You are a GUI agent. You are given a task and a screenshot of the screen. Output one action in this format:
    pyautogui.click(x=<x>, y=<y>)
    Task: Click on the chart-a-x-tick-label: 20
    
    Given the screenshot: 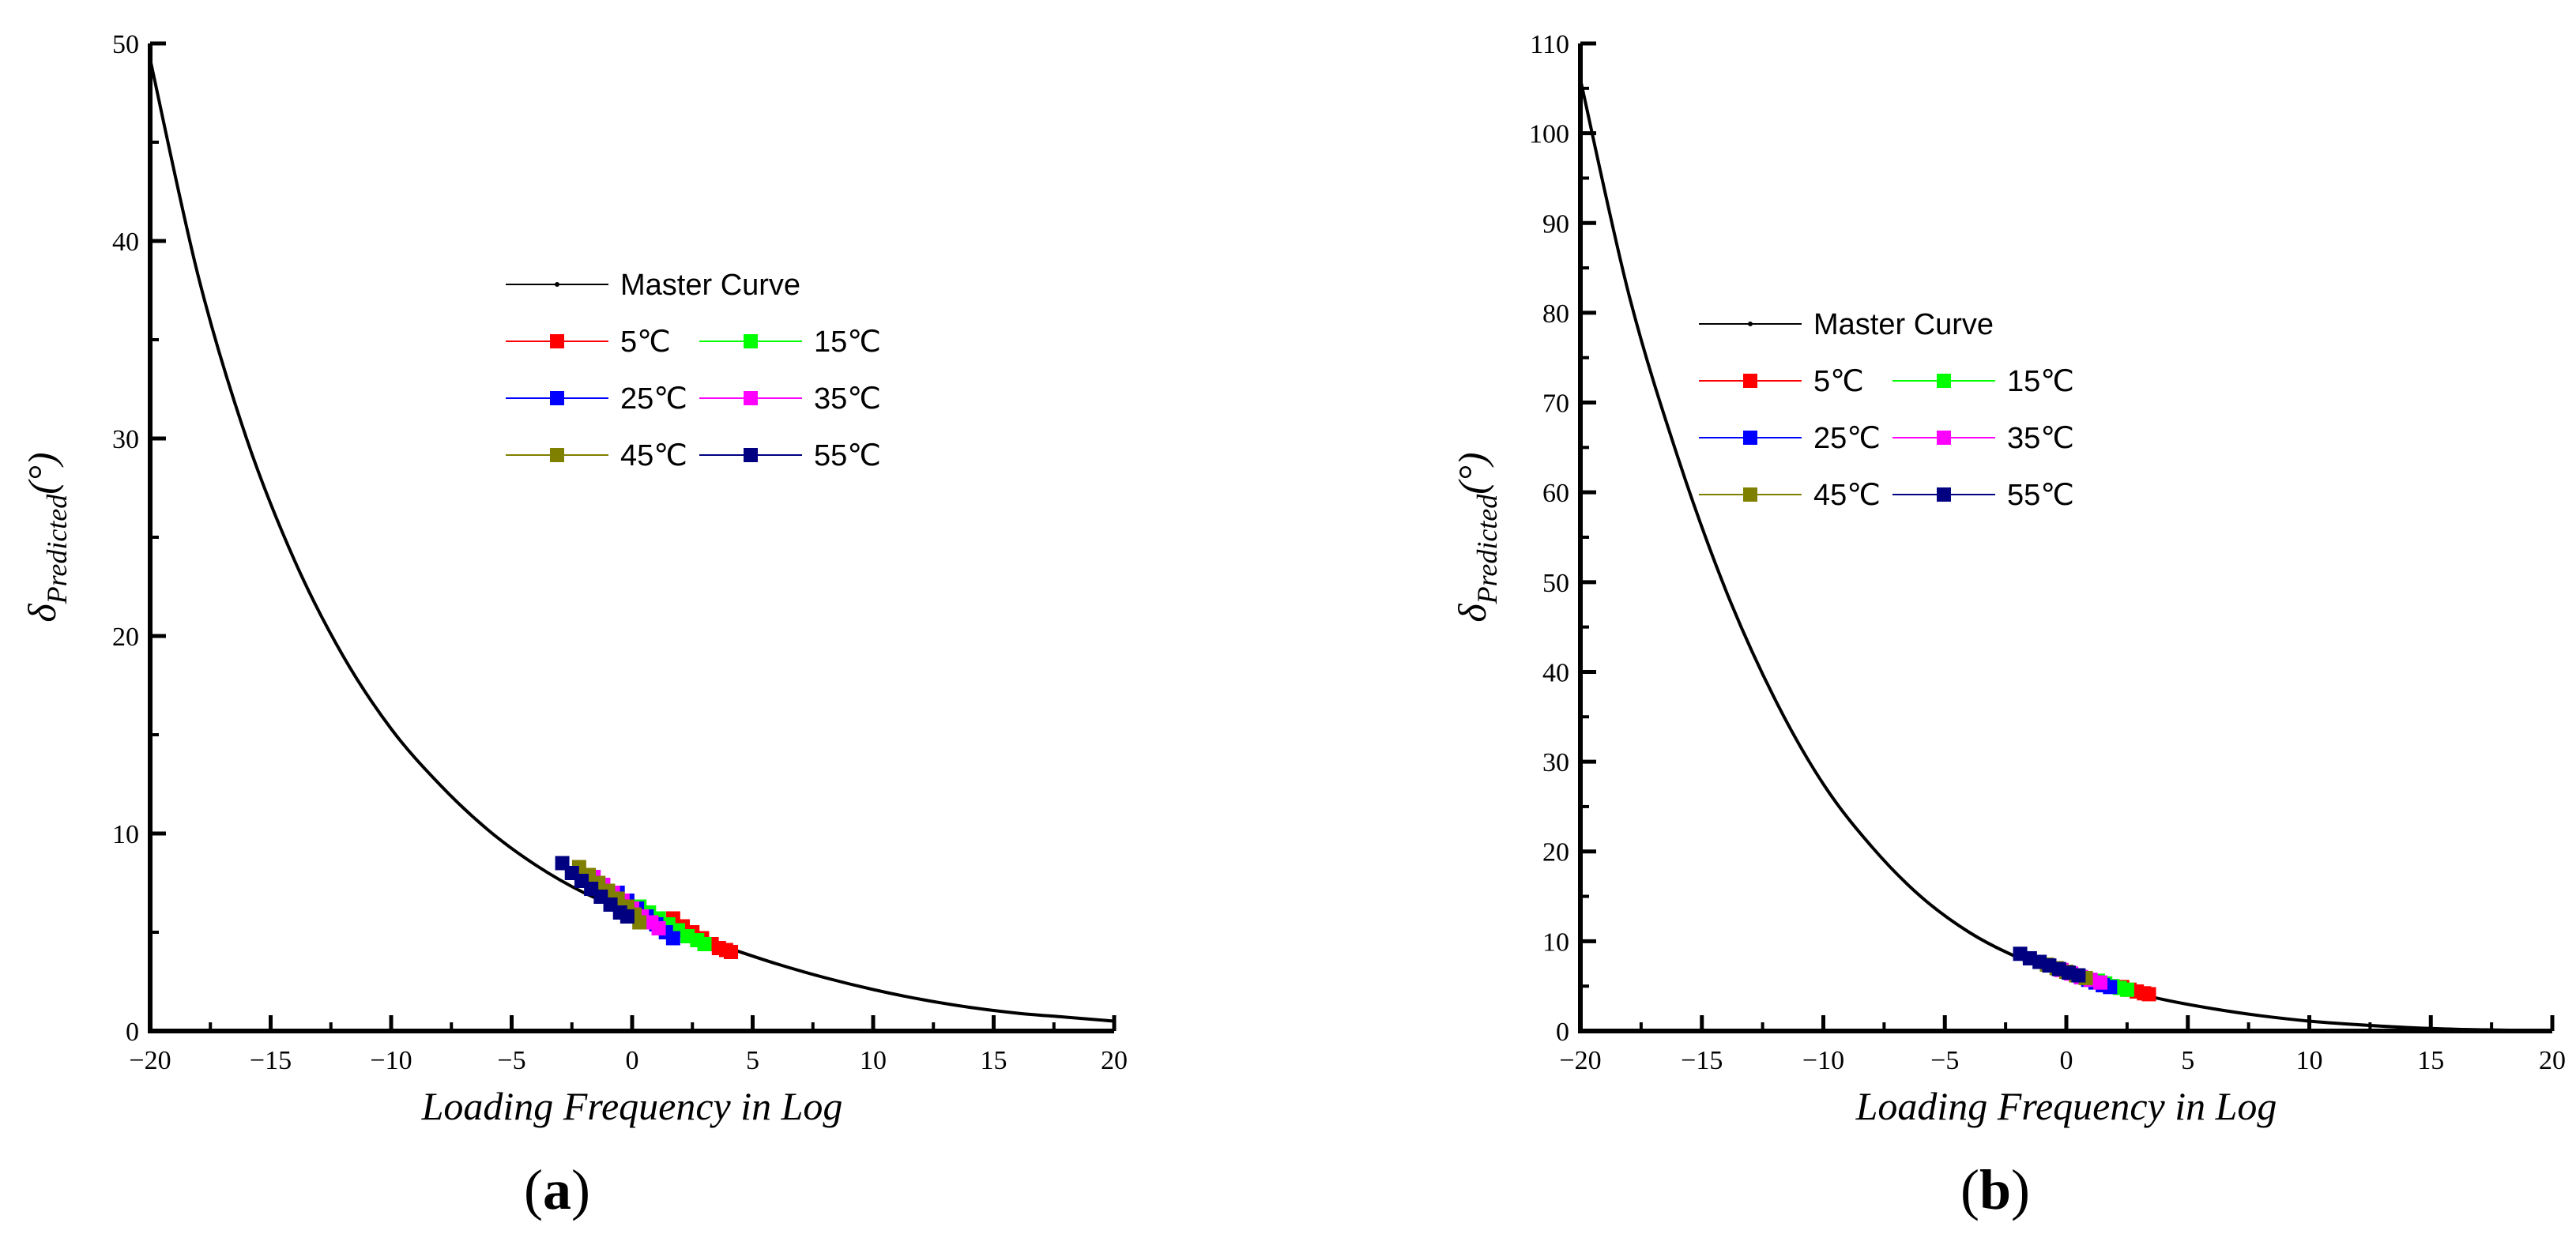 What is the action you would take?
    pyautogui.click(x=1114, y=1060)
    